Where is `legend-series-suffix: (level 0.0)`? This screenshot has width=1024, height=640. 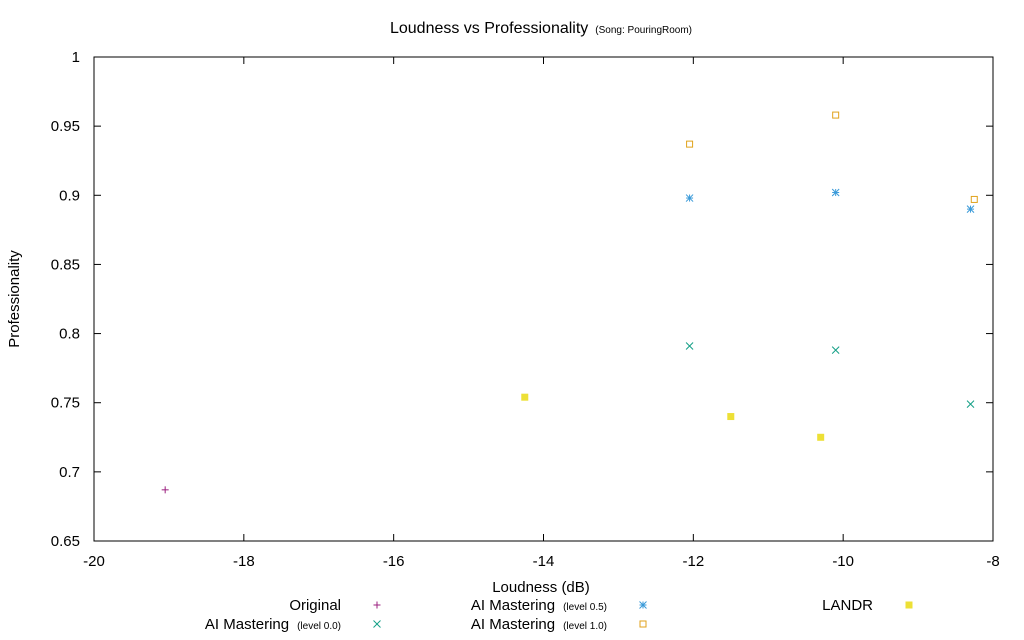
legend-series-suffix: (level 0.0) is located at coordinates (319, 626).